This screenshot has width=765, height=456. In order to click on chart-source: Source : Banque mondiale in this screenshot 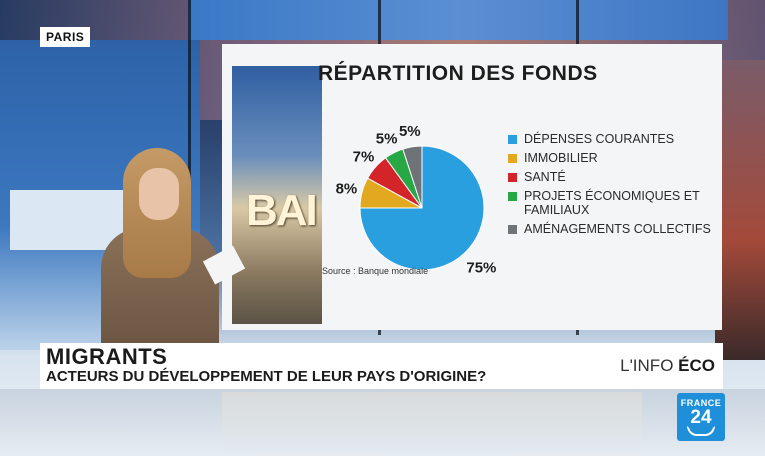, I will do `click(375, 271)`.